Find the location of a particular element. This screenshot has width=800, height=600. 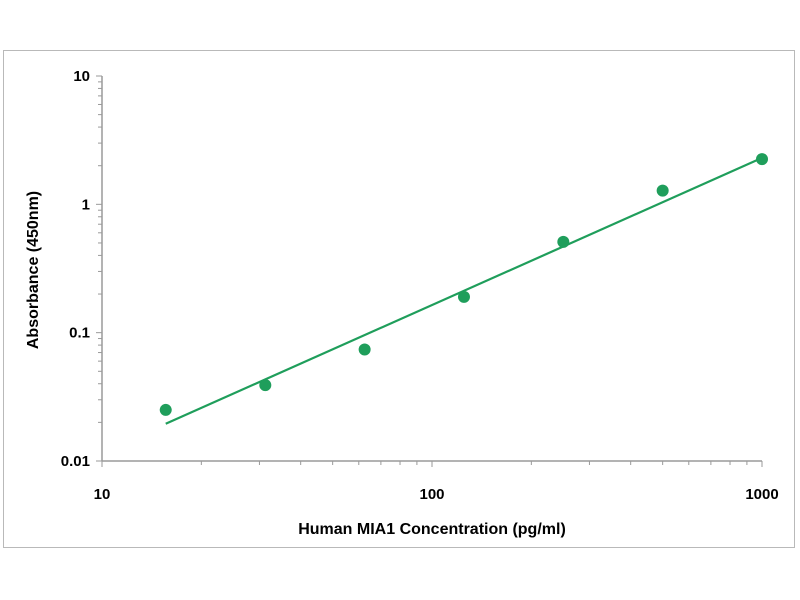

x-tick-label: 100 is located at coordinates (431, 494).